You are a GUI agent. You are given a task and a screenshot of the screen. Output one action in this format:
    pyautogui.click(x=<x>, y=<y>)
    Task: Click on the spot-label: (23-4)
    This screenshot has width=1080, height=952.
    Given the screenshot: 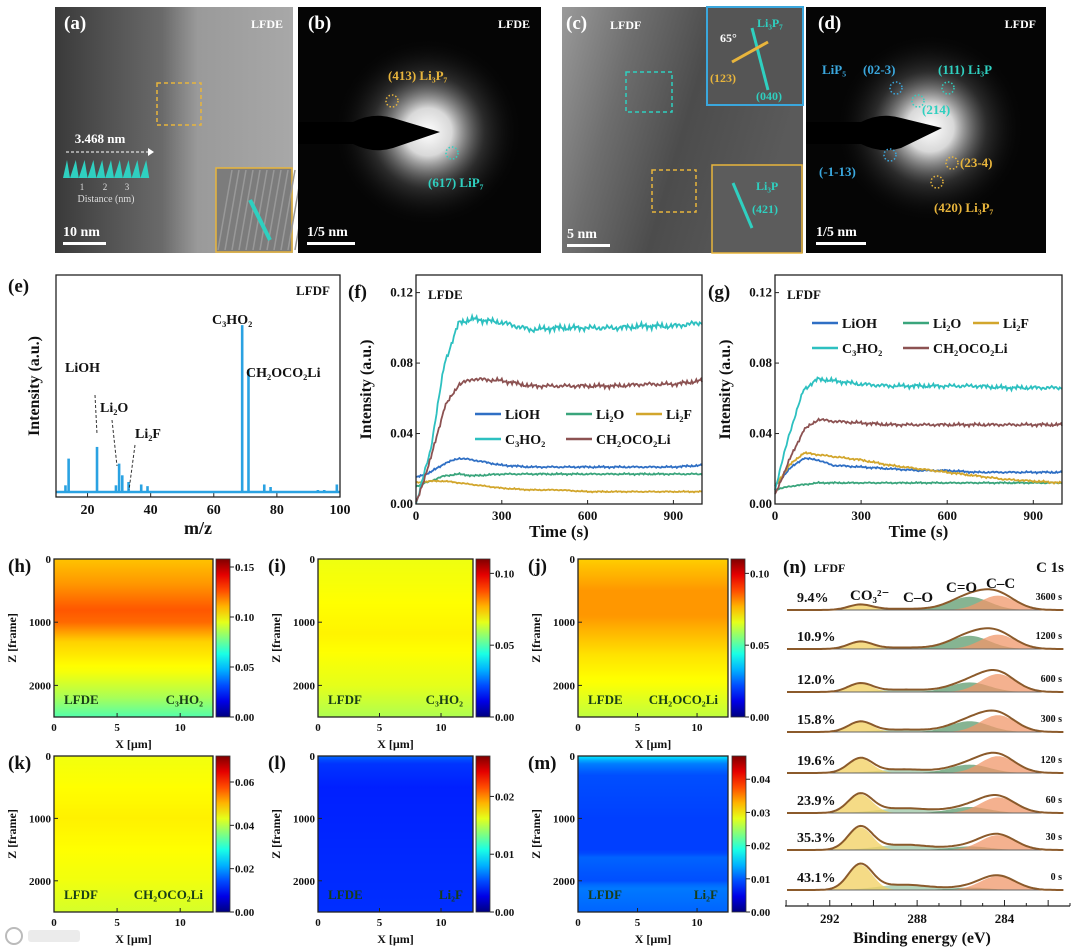 What is the action you would take?
    pyautogui.click(x=976, y=162)
    